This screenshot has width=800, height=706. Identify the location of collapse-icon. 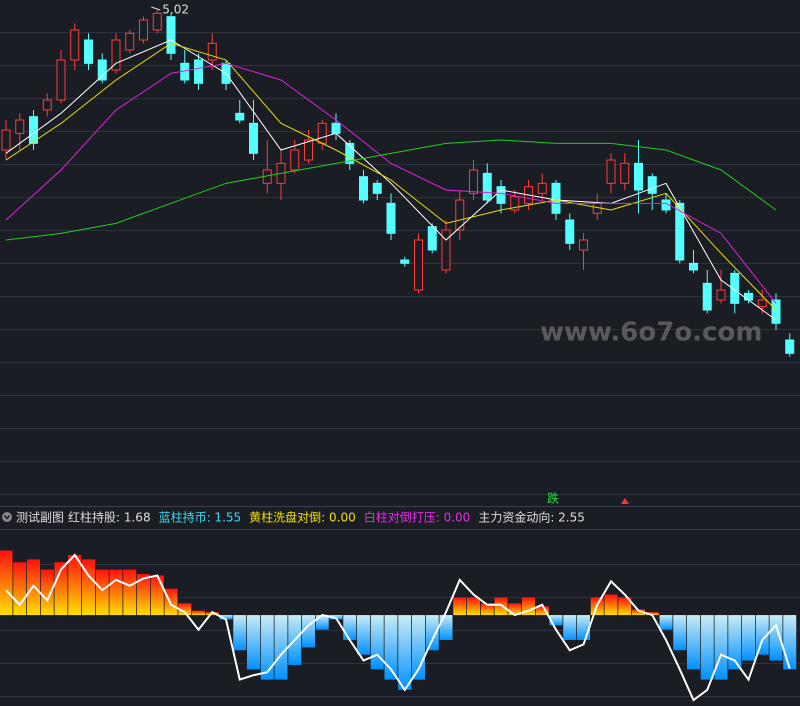
(7, 517).